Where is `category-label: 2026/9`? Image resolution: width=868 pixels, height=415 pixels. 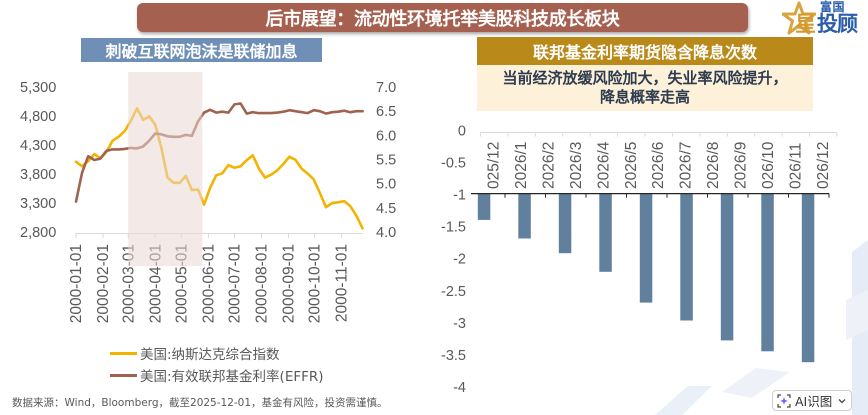
category-label: 2026/9 is located at coordinates (741, 165).